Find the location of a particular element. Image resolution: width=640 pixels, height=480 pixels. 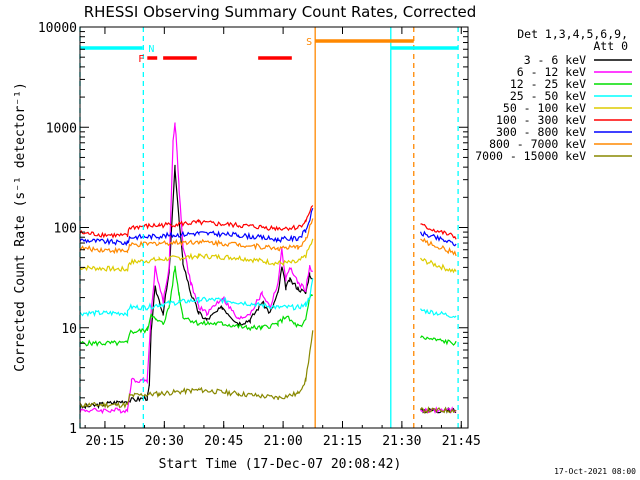

timestamp-stamp: 17-Oct-2021 08:00 is located at coordinates (595, 471).